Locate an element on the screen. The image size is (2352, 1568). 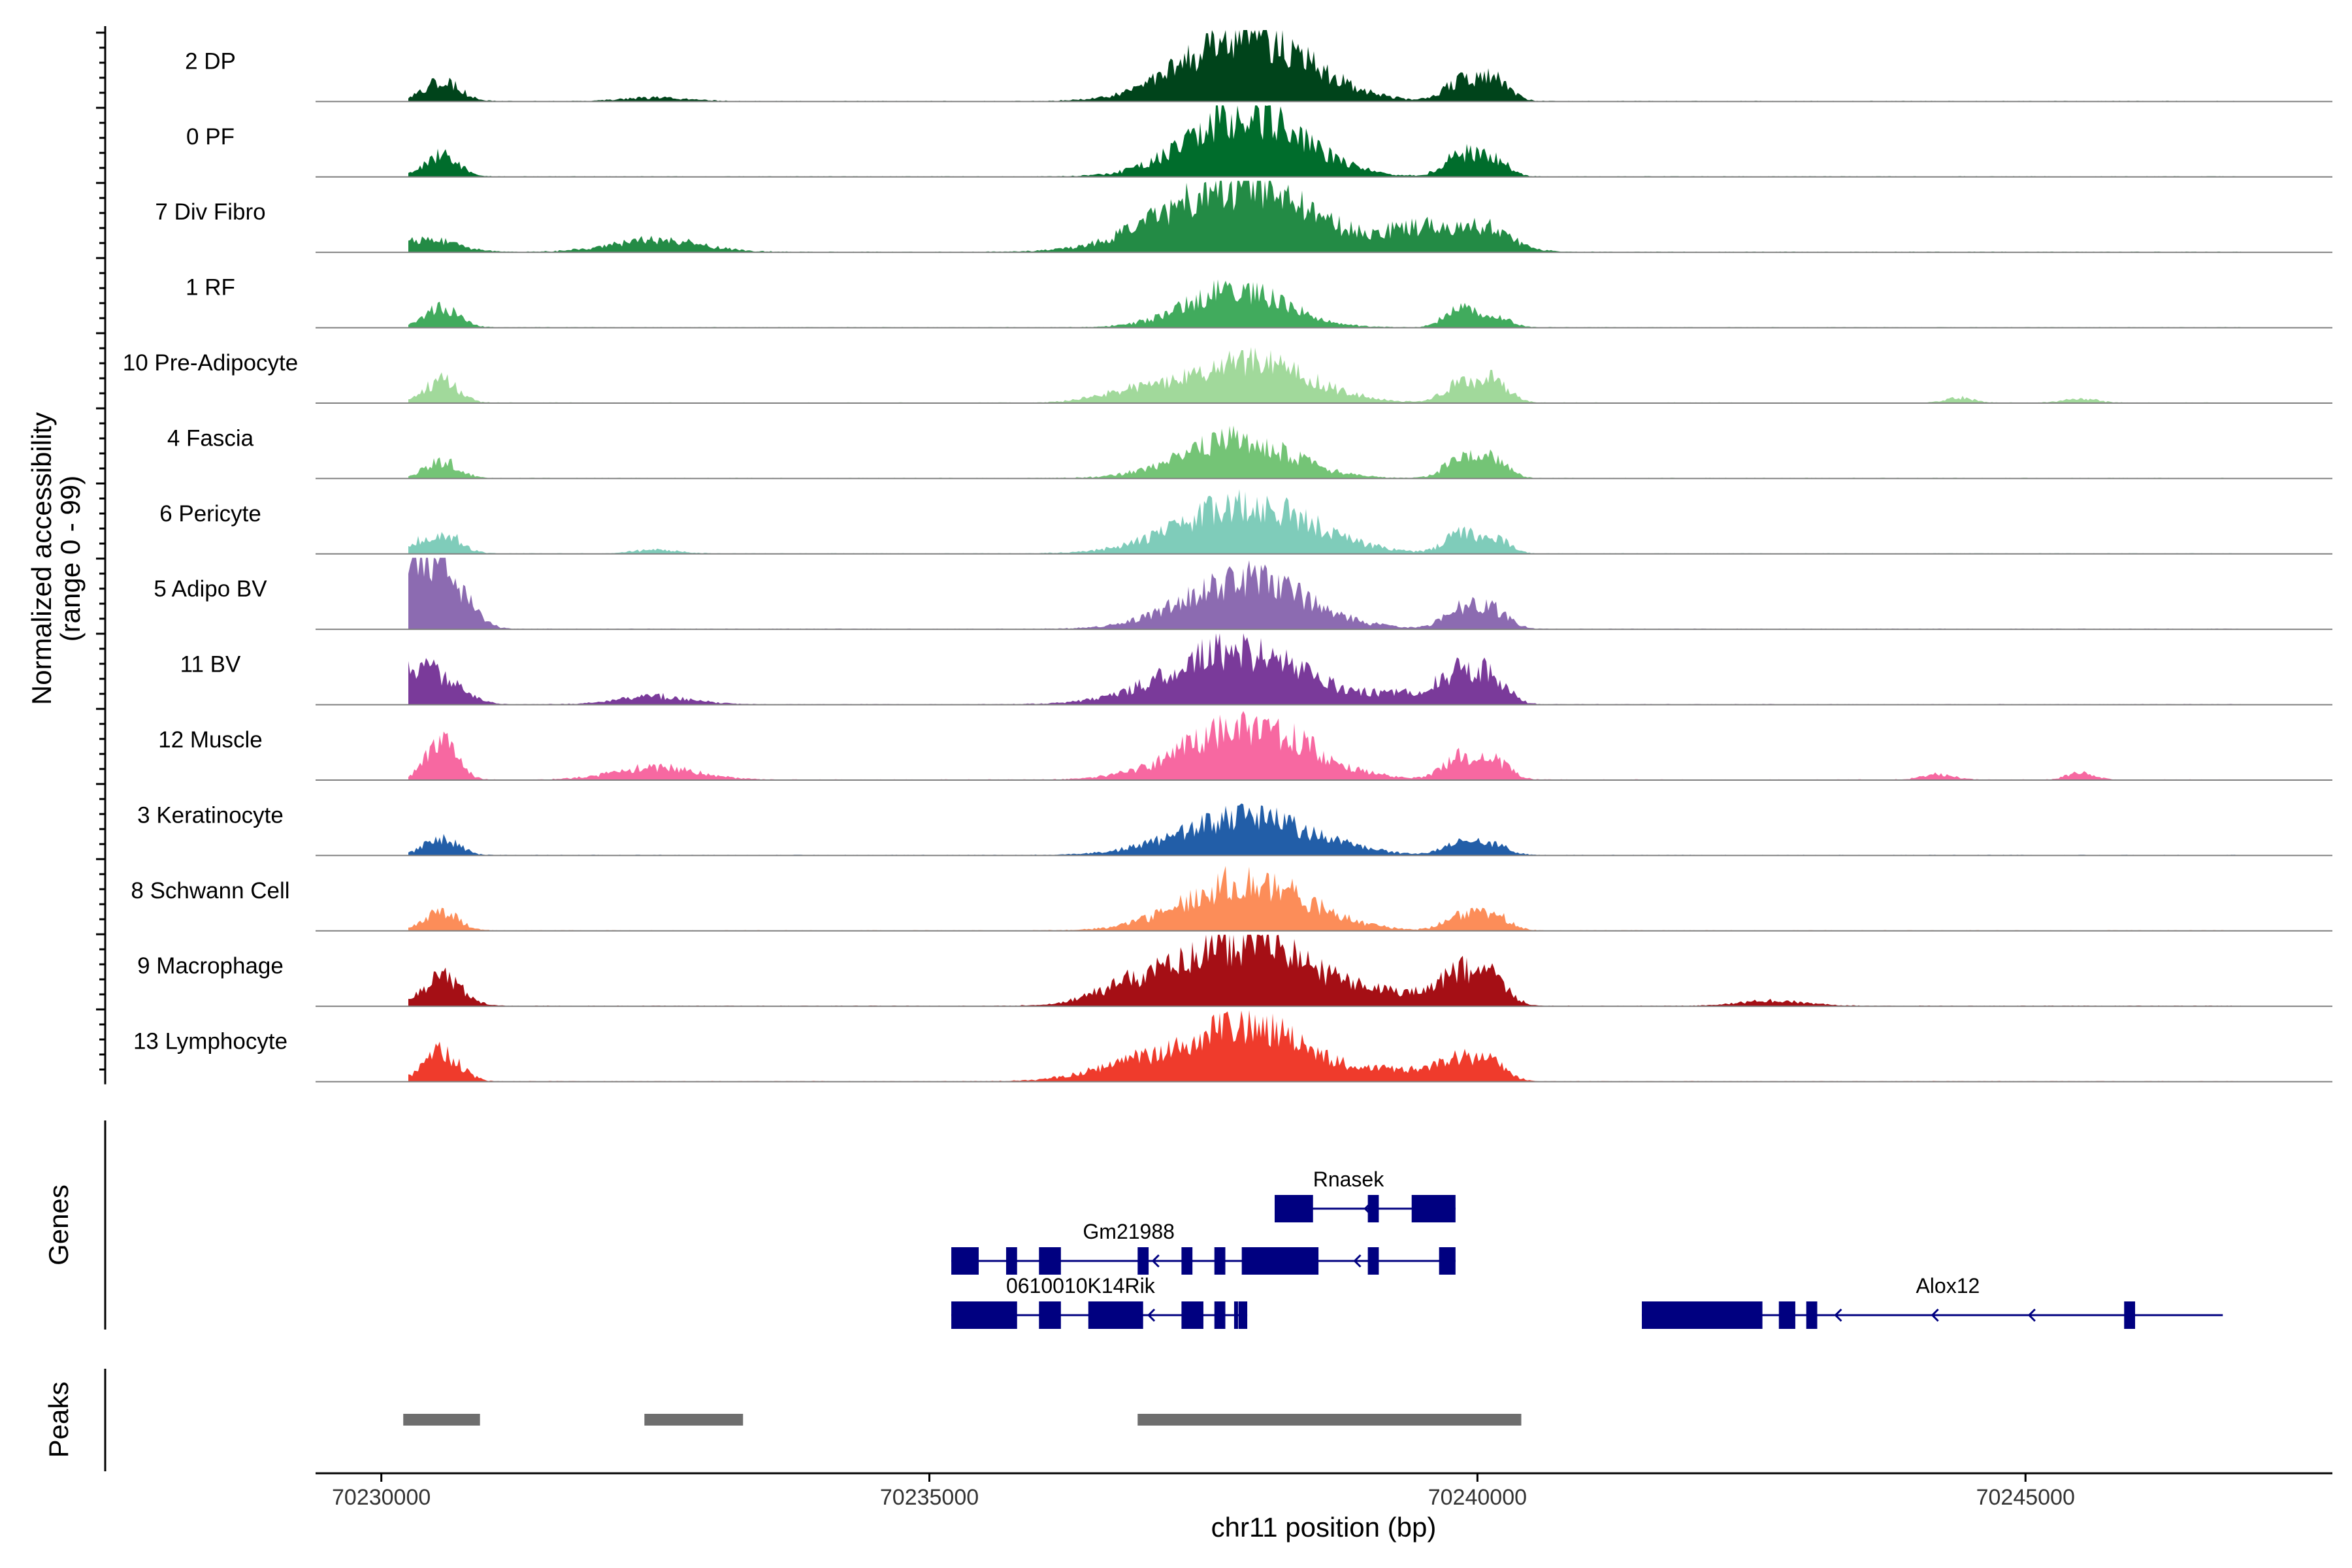
track-label: 9 Macrophage is located at coordinates (210, 966).